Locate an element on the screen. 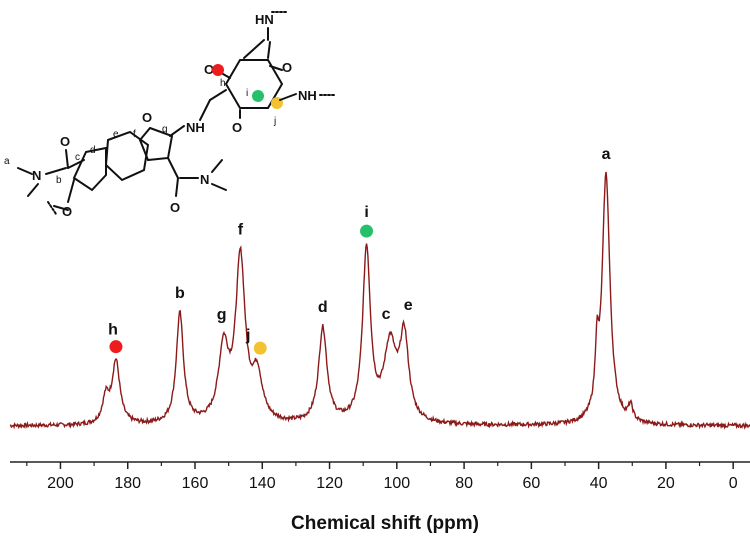  peak-label-c: c is located at coordinates (386, 314).